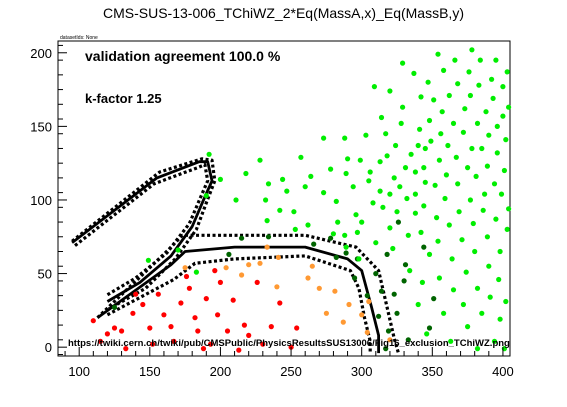 The width and height of the screenshot is (567, 407). Describe the element at coordinates (79, 38) in the screenshot. I see `dataset-label: datasetIds: None` at that location.